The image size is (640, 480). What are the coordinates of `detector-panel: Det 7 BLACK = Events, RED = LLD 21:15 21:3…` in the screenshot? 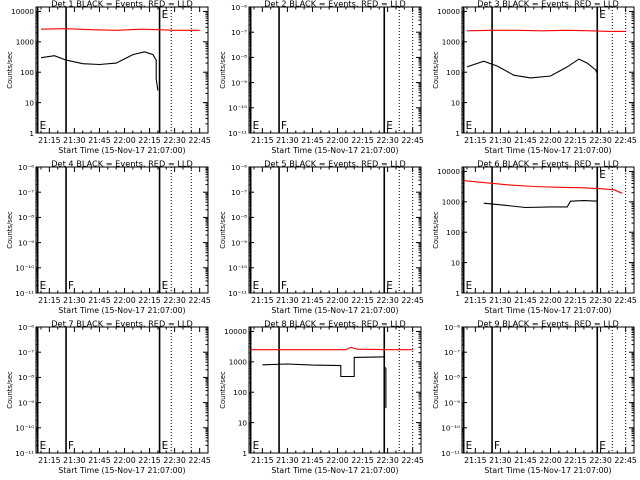 It's located at (108, 397).